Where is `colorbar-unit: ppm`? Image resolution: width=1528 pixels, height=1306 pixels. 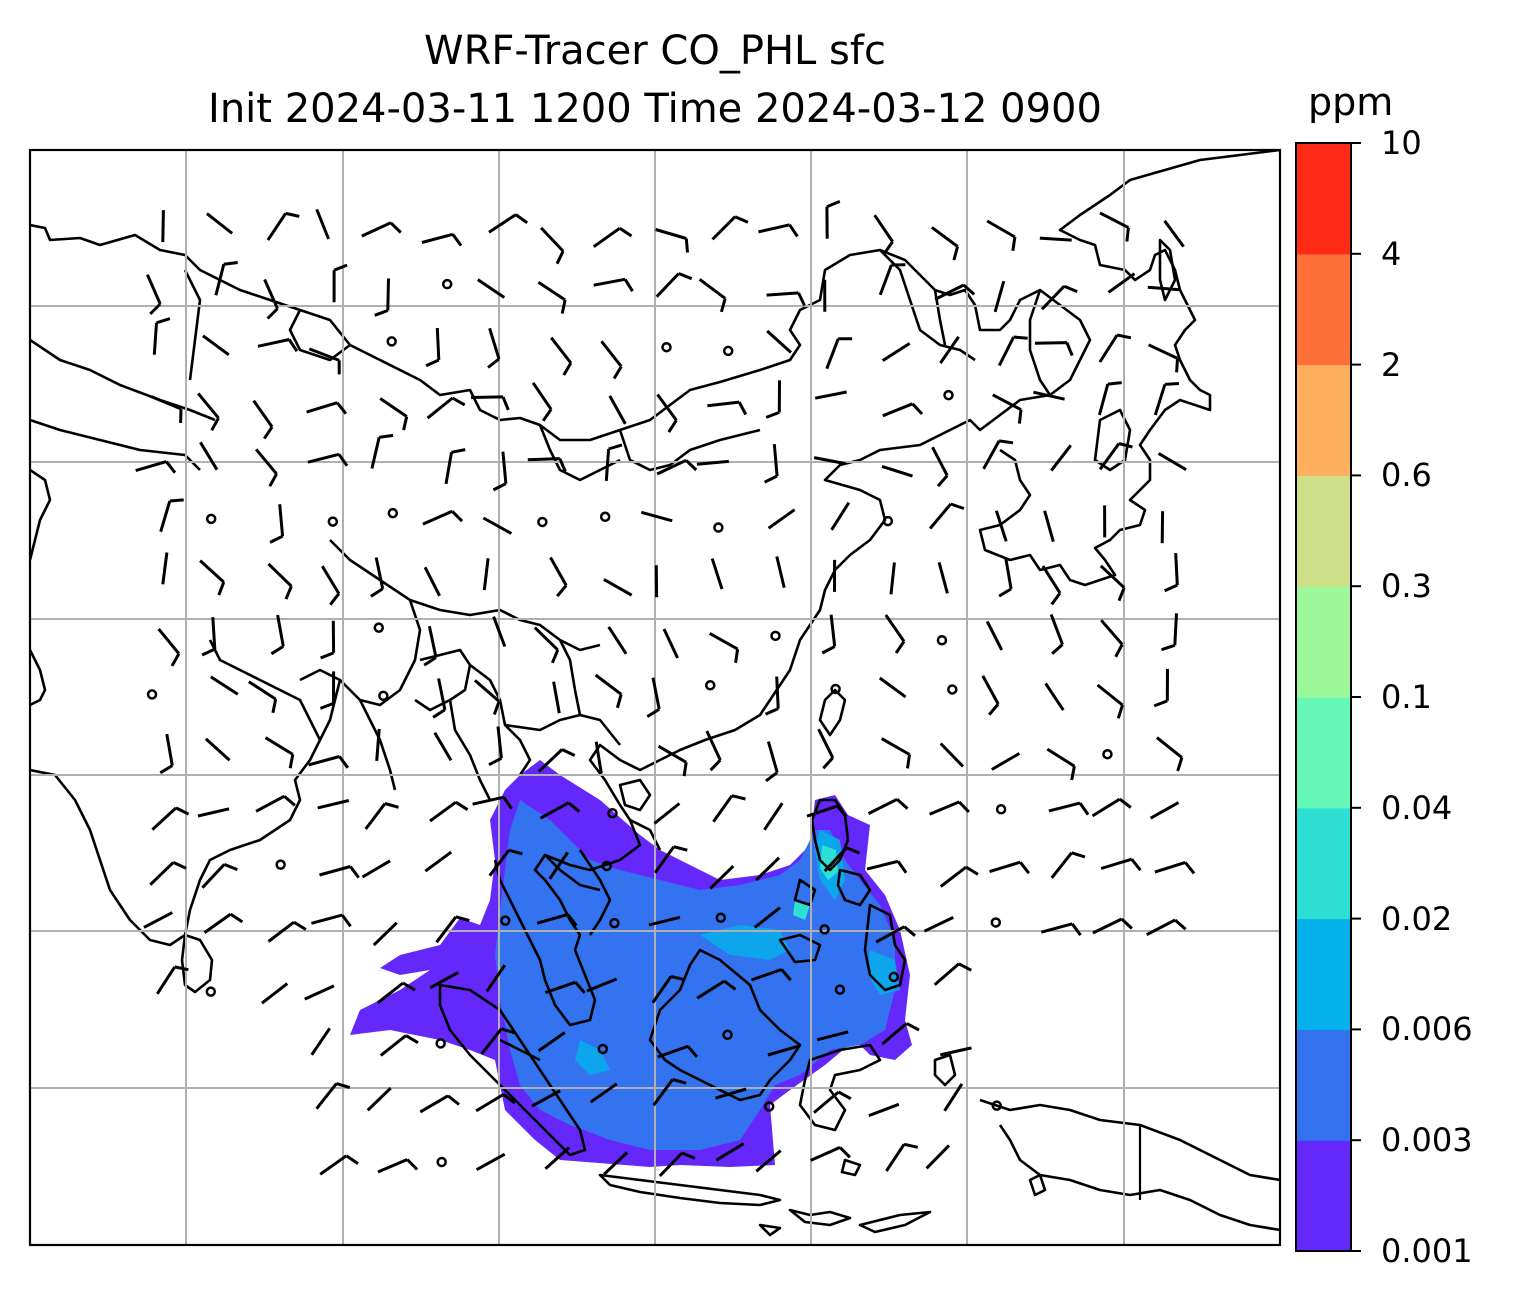
colorbar-unit: ppm is located at coordinates (1351, 102).